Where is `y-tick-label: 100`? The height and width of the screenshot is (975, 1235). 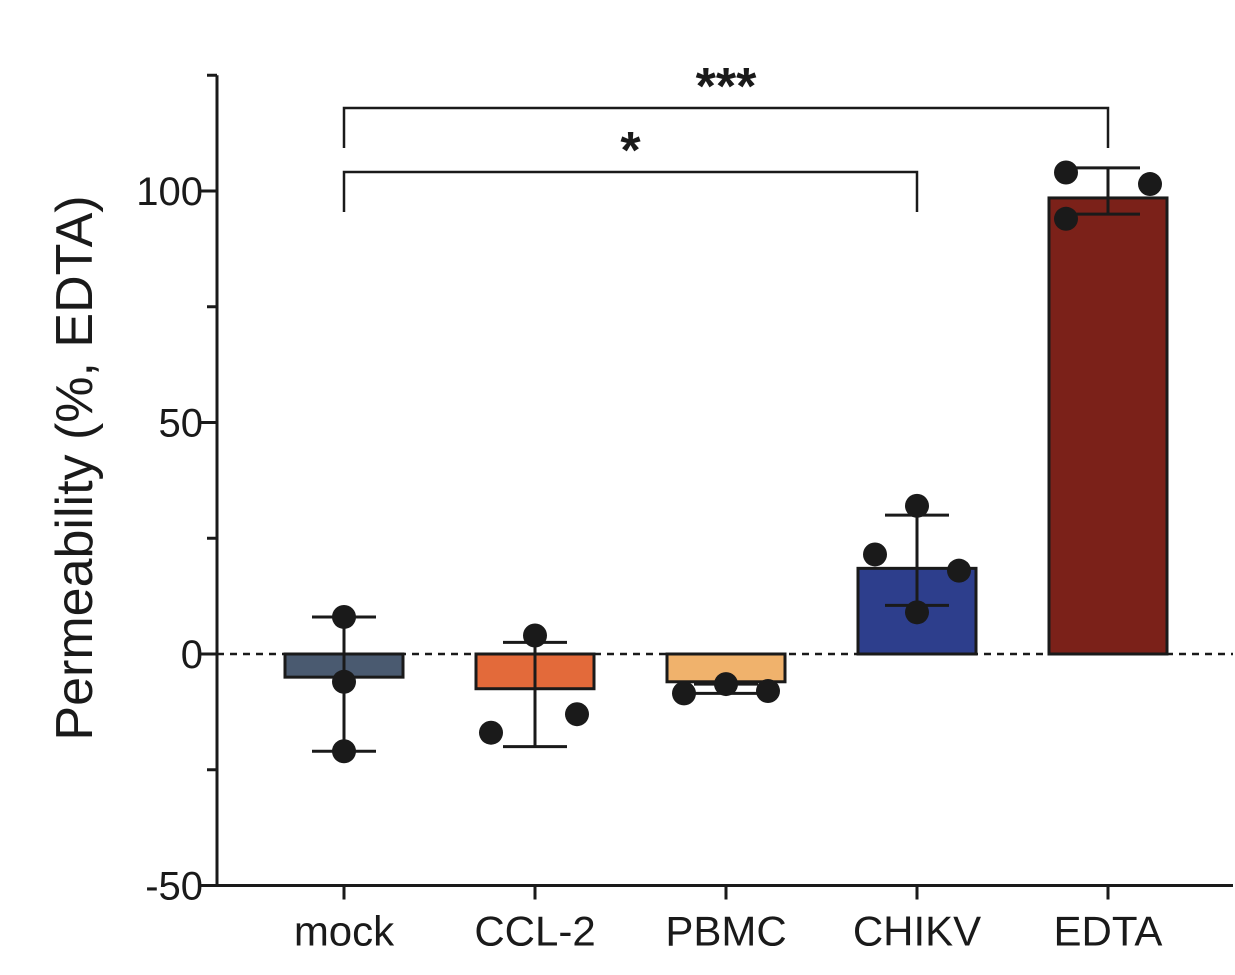
y-tick-label: 100 is located at coordinates (169, 192).